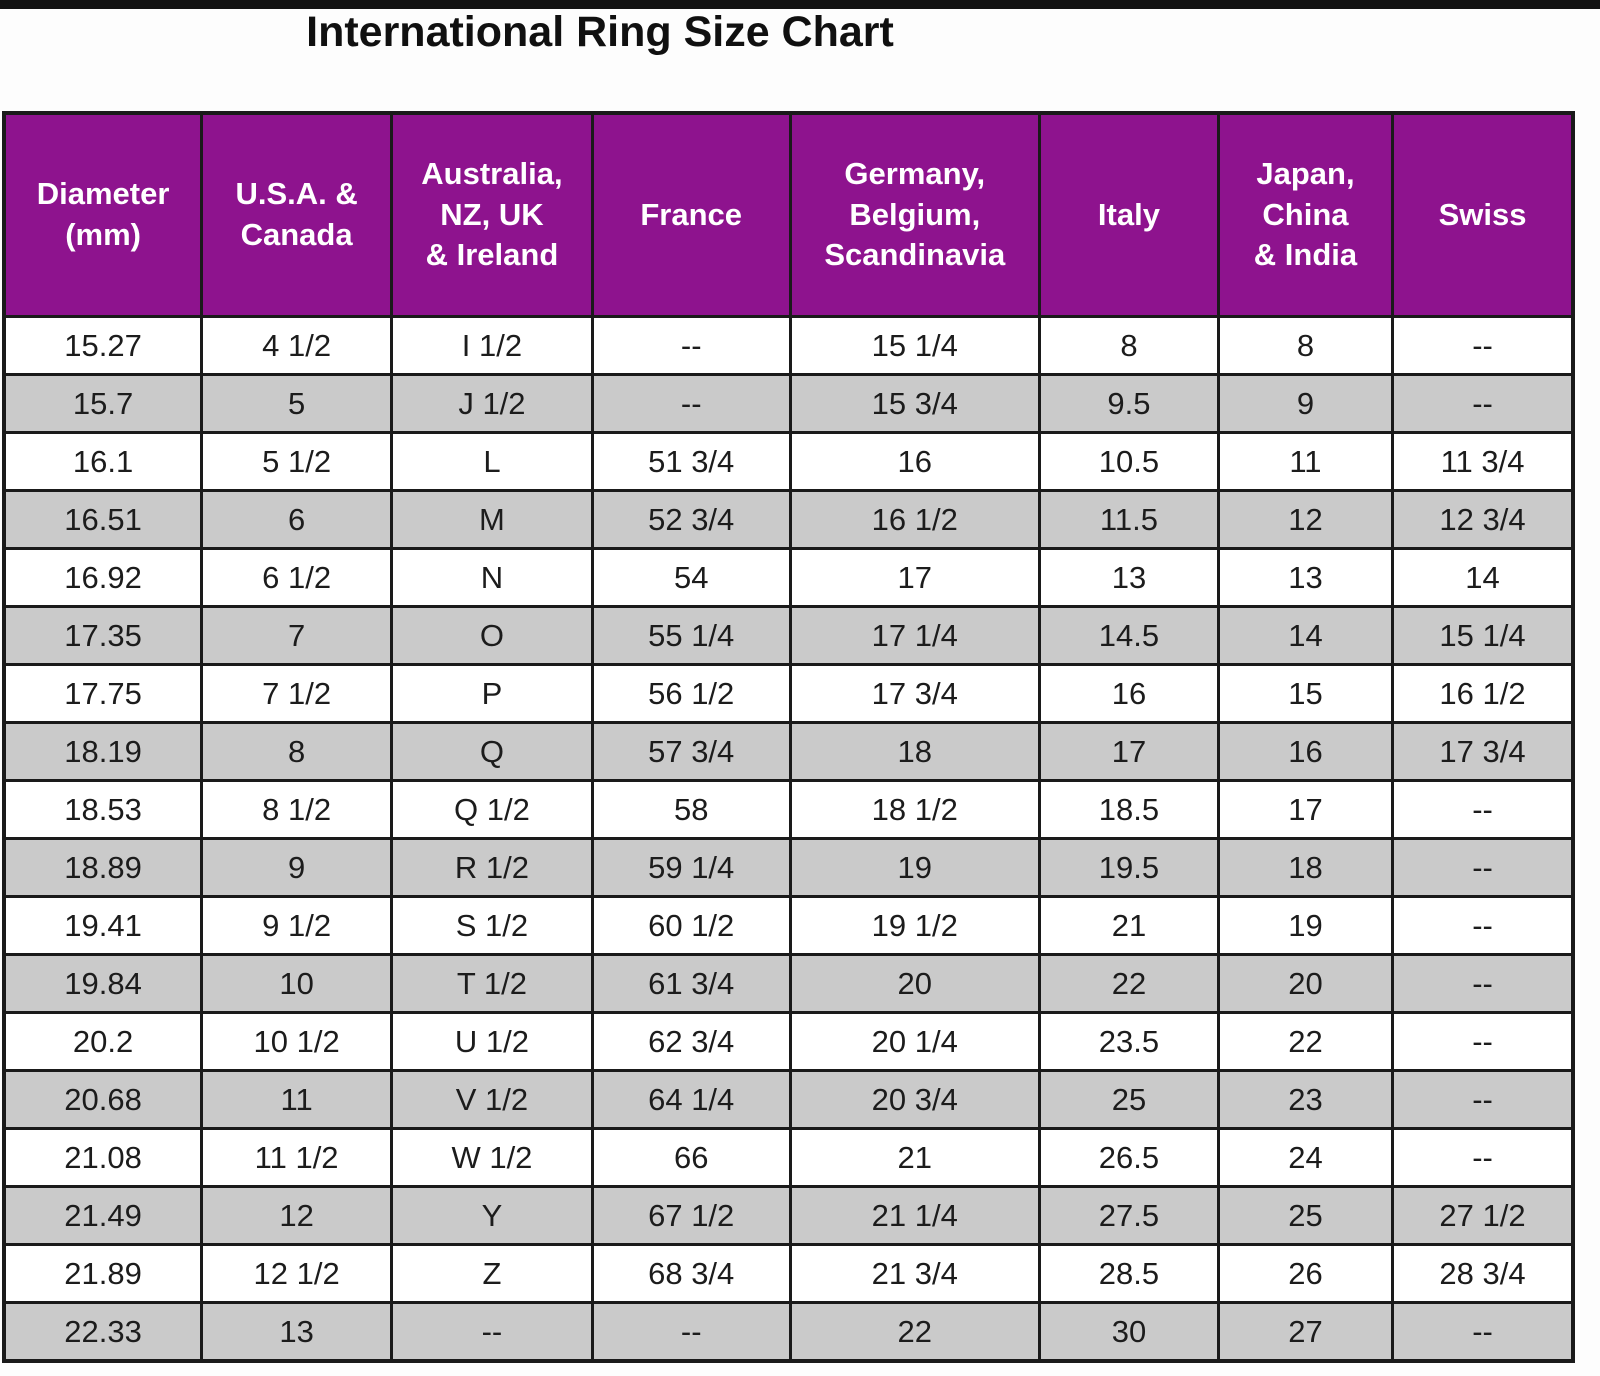 This screenshot has height=1376, width=1600. What do you see at coordinates (1483, 214) in the screenshot?
I see `column-header-8: Swiss` at bounding box center [1483, 214].